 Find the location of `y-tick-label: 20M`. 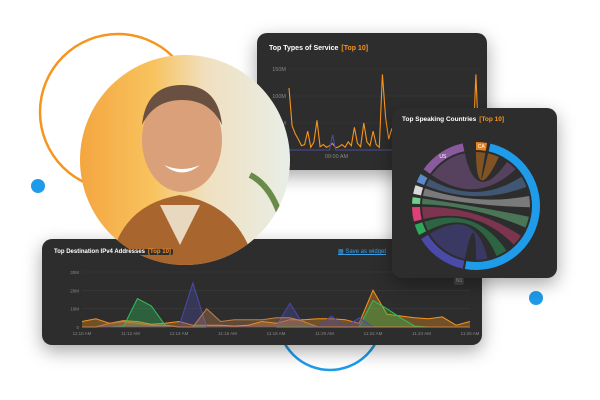

y-tick-label: 20M is located at coordinates (74, 290).